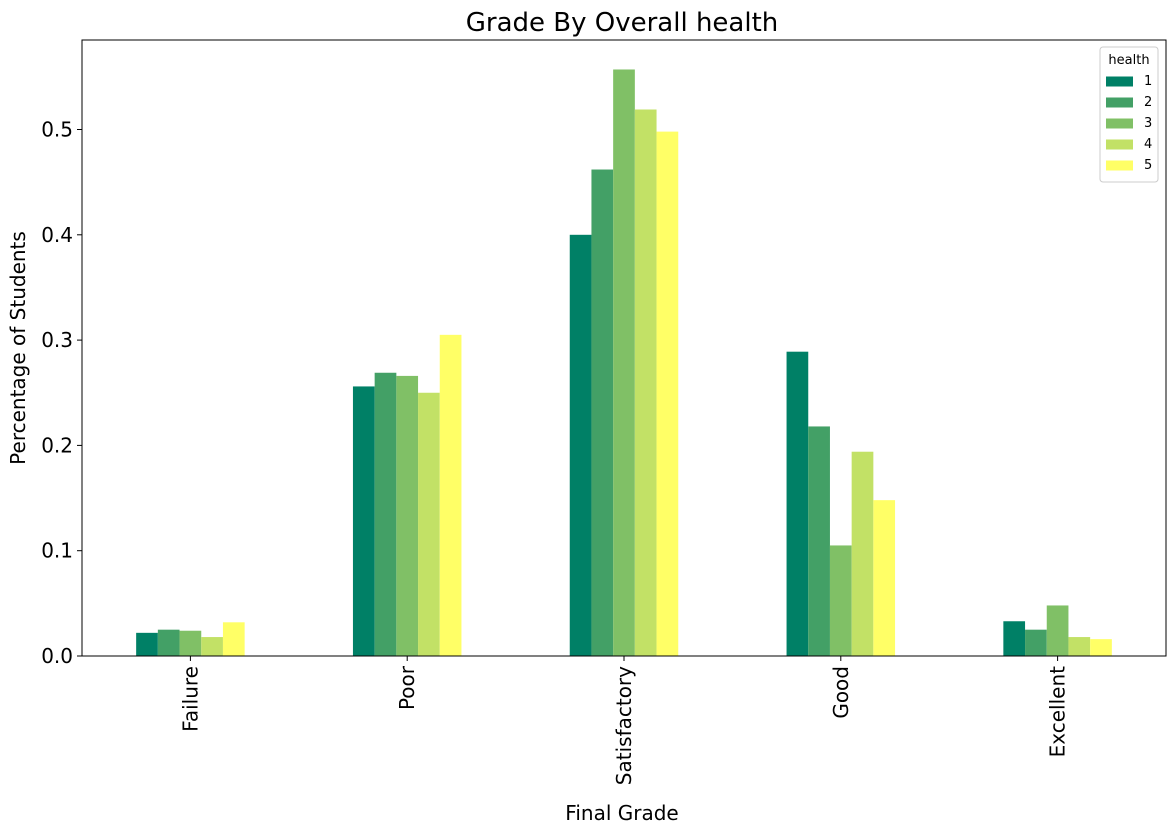  What do you see at coordinates (1148, 144) in the screenshot?
I see `legend-label-4: 4` at bounding box center [1148, 144].